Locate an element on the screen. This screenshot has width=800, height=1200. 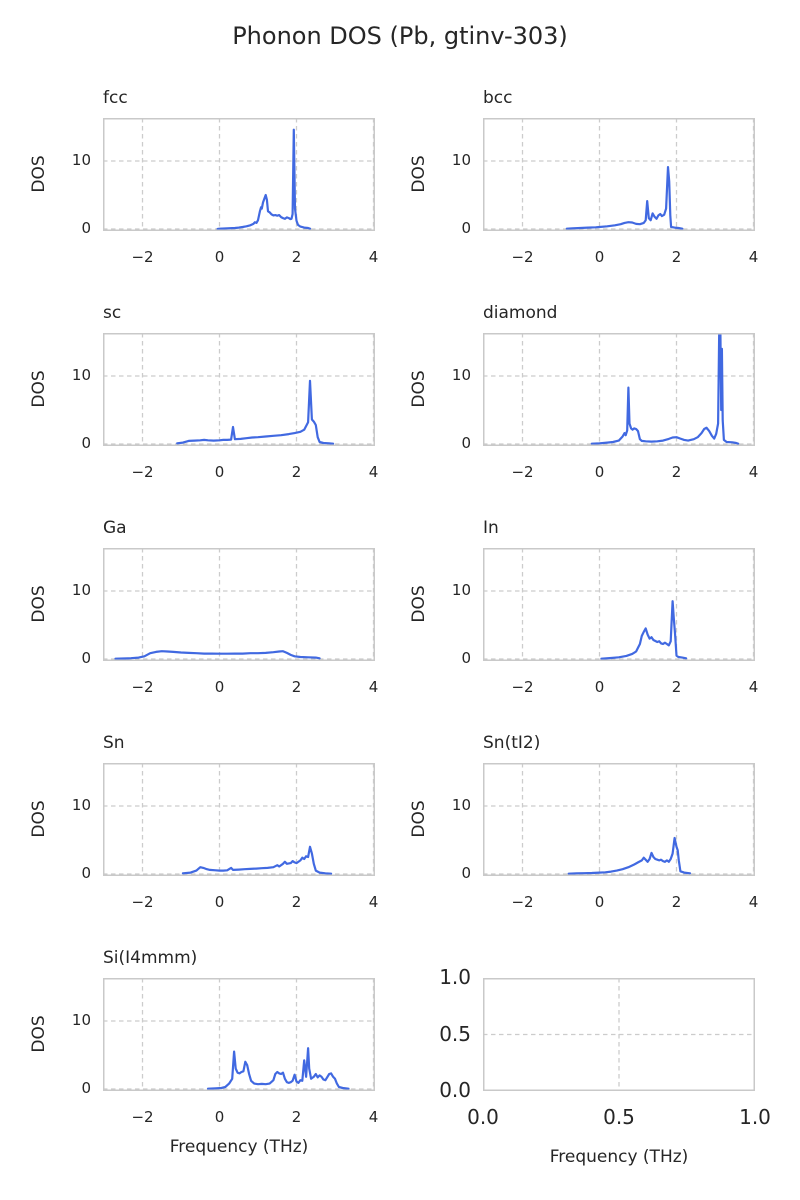
x-tick: 1.0 is located at coordinates (755, 1117).